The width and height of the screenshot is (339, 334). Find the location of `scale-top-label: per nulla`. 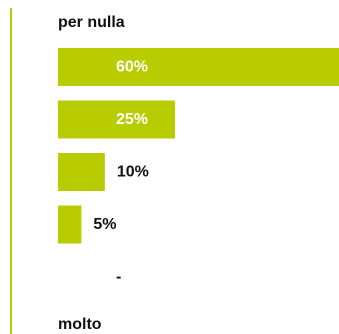

scale-top-label: per nulla is located at coordinates (91, 22).